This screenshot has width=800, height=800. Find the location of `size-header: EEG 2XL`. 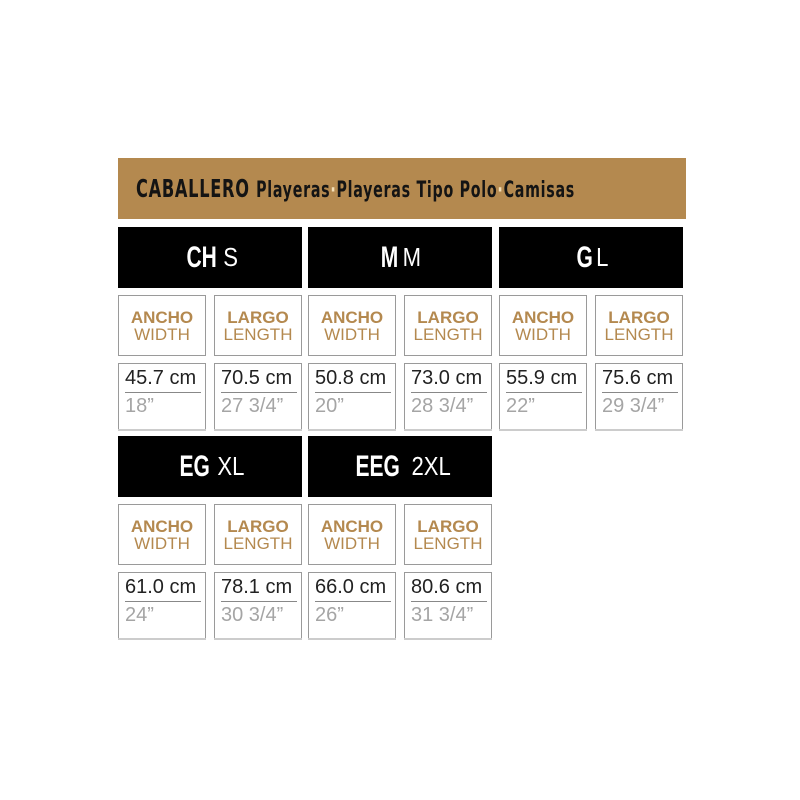

size-header: EEG 2XL is located at coordinates (400, 466).